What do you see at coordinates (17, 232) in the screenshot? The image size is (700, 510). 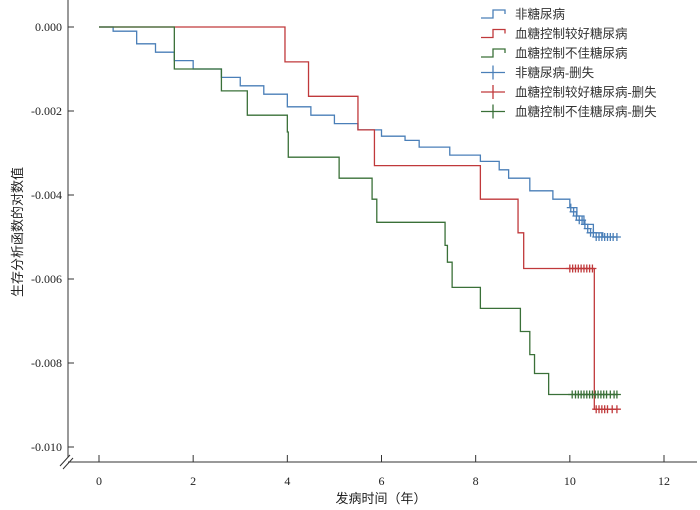 I see `y-axis-title: 生存分析函数的对数值` at bounding box center [17, 232].